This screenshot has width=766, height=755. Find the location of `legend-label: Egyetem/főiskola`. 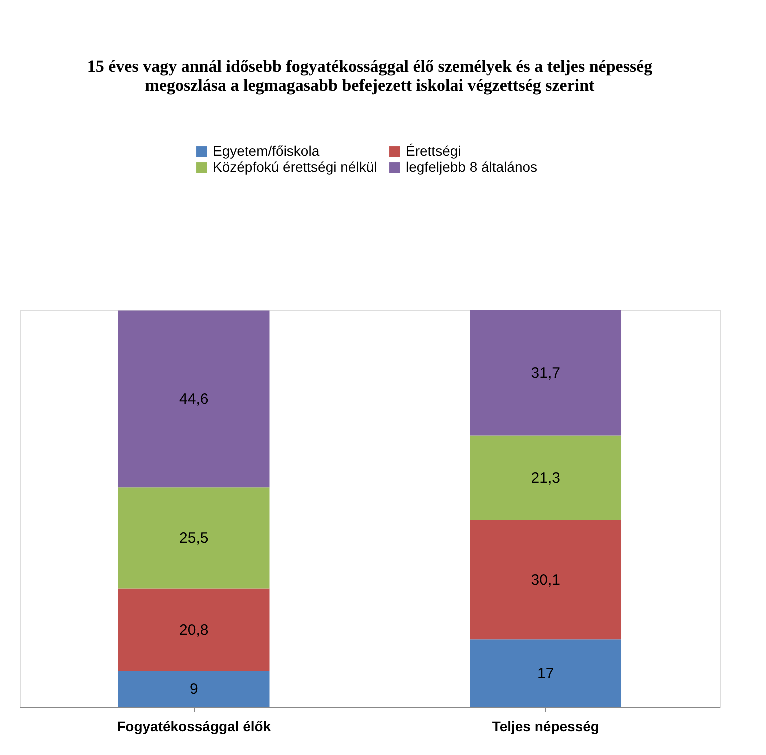

legend-label: Egyetem/főiskola is located at coordinates (266, 151).